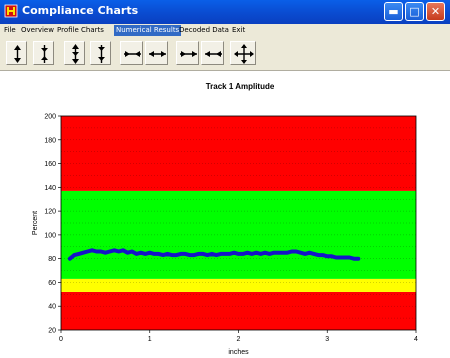 Image resolution: width=450 pixels, height=358 pixels. What do you see at coordinates (50, 140) in the screenshot?
I see `y-tick-label: 180` at bounding box center [50, 140].